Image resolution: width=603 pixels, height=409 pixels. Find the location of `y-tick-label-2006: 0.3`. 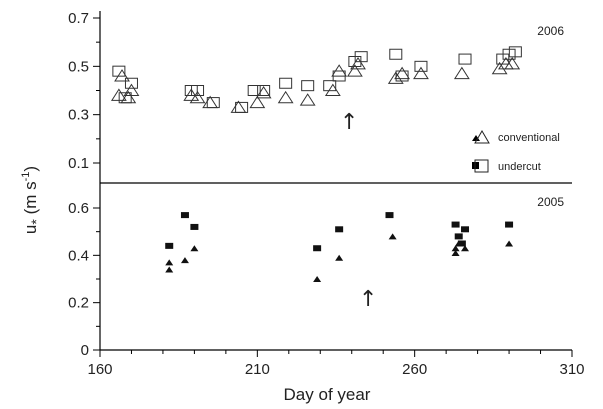

y-tick-label-2006: 0.3 is located at coordinates (78, 115).